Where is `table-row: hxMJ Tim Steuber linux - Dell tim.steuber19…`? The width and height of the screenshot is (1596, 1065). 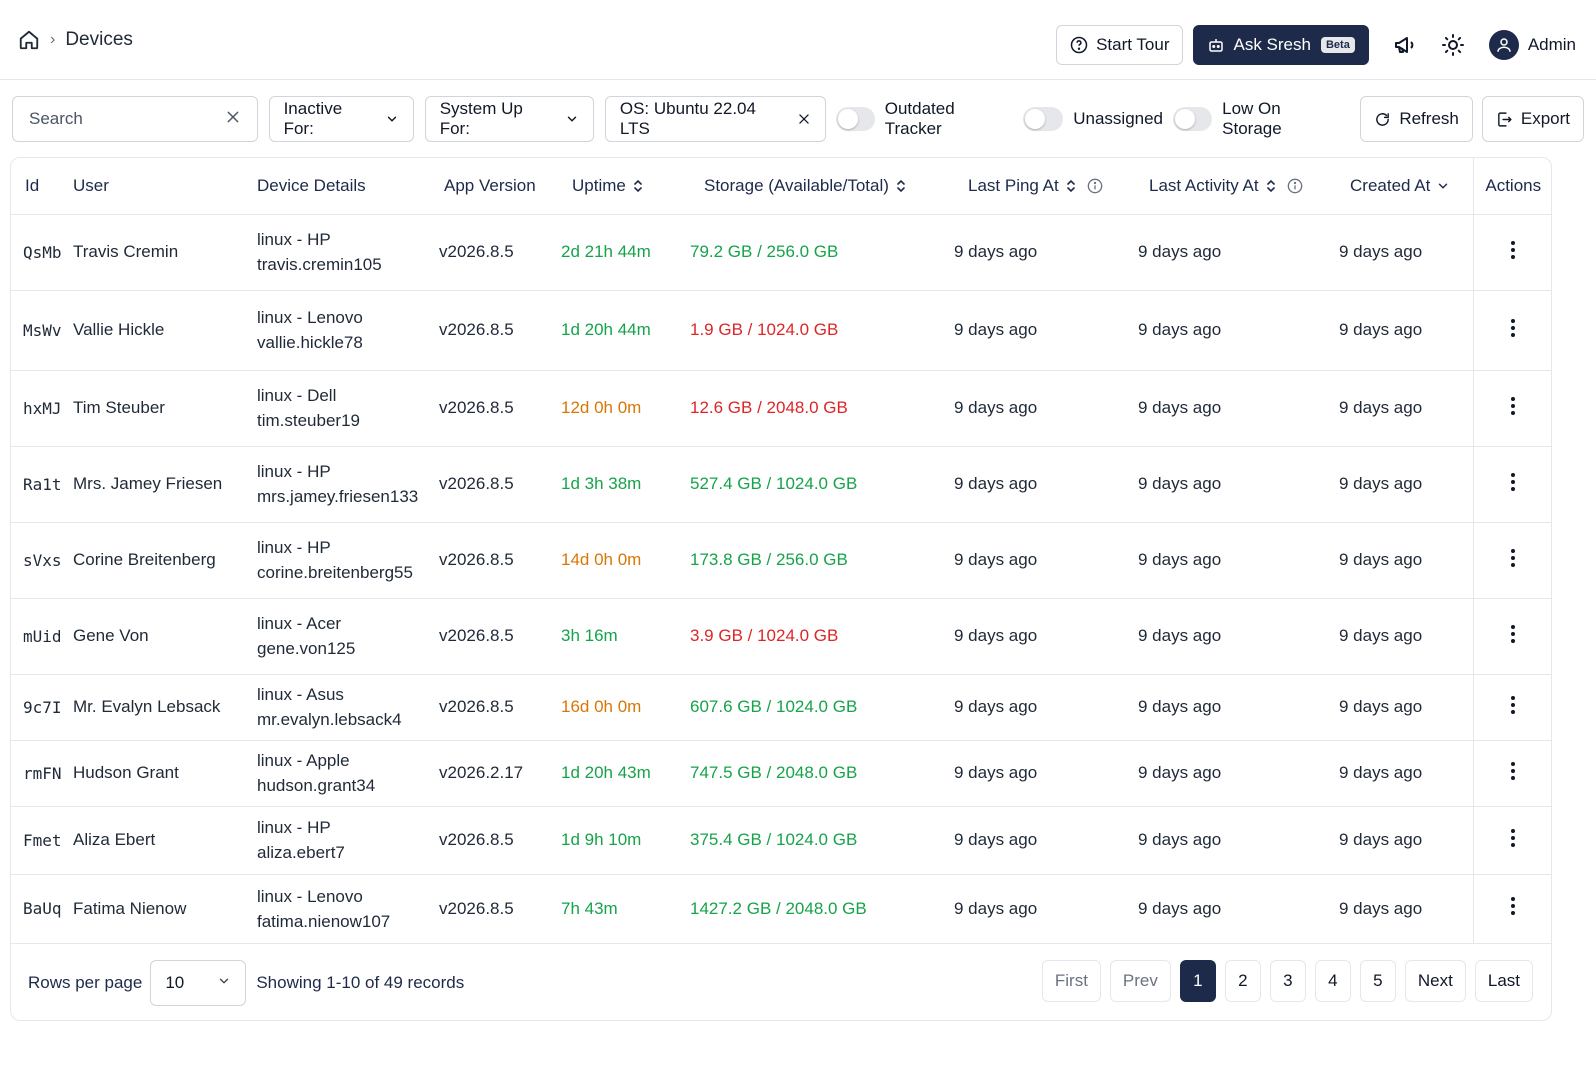 table-row: hxMJ Tim Steuber linux - Dell tim.steuber19… is located at coordinates (781, 408).